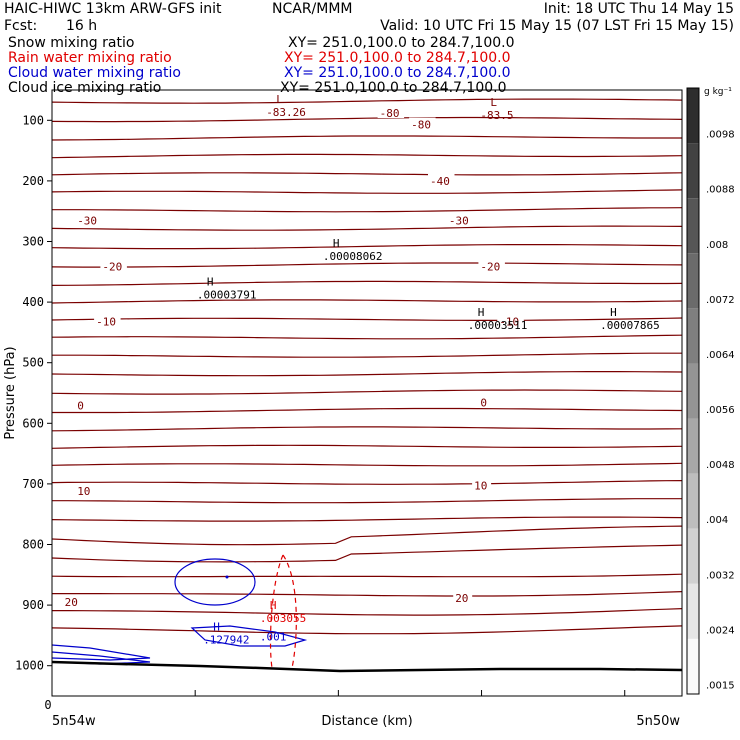 The image size is (740, 740). What do you see at coordinates (720, 465) in the screenshot?
I see `colorbar-tick-label: .0048` at bounding box center [720, 465].